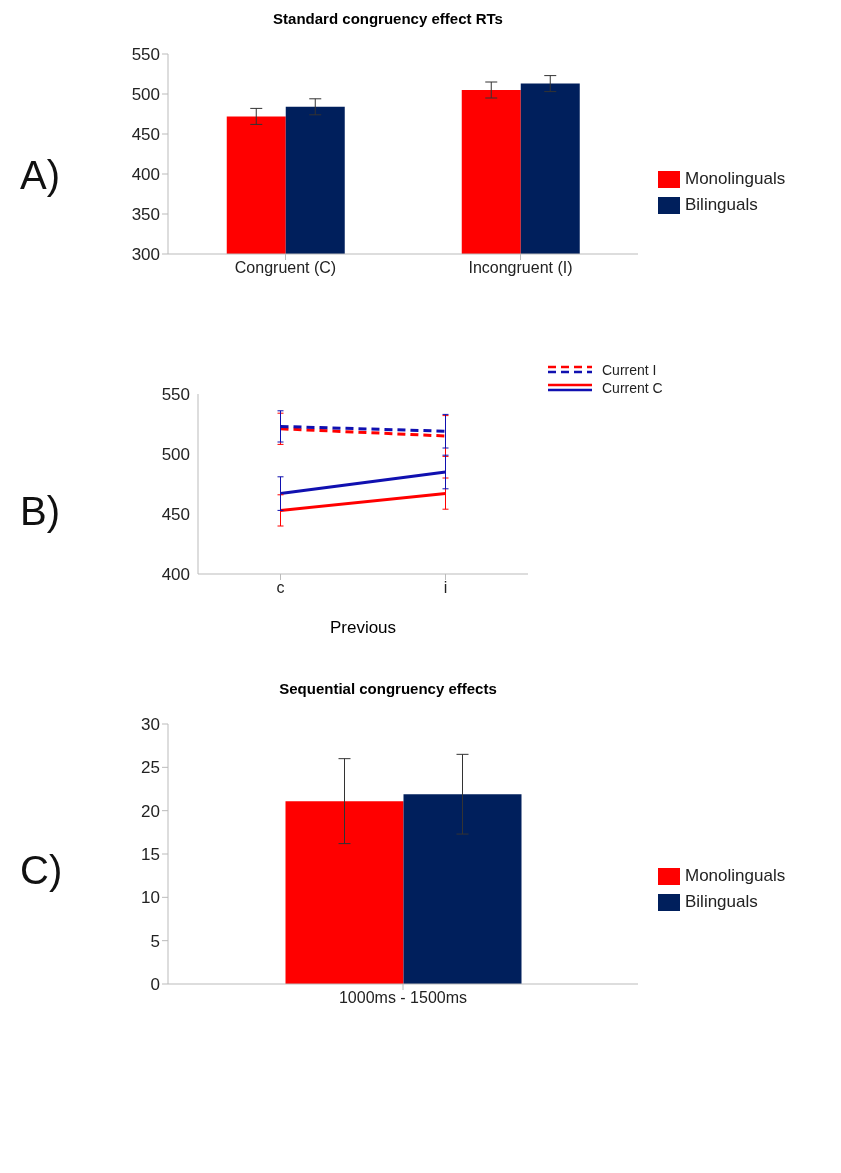  I want to click on y-tick-label: 5, so click(155, 941).